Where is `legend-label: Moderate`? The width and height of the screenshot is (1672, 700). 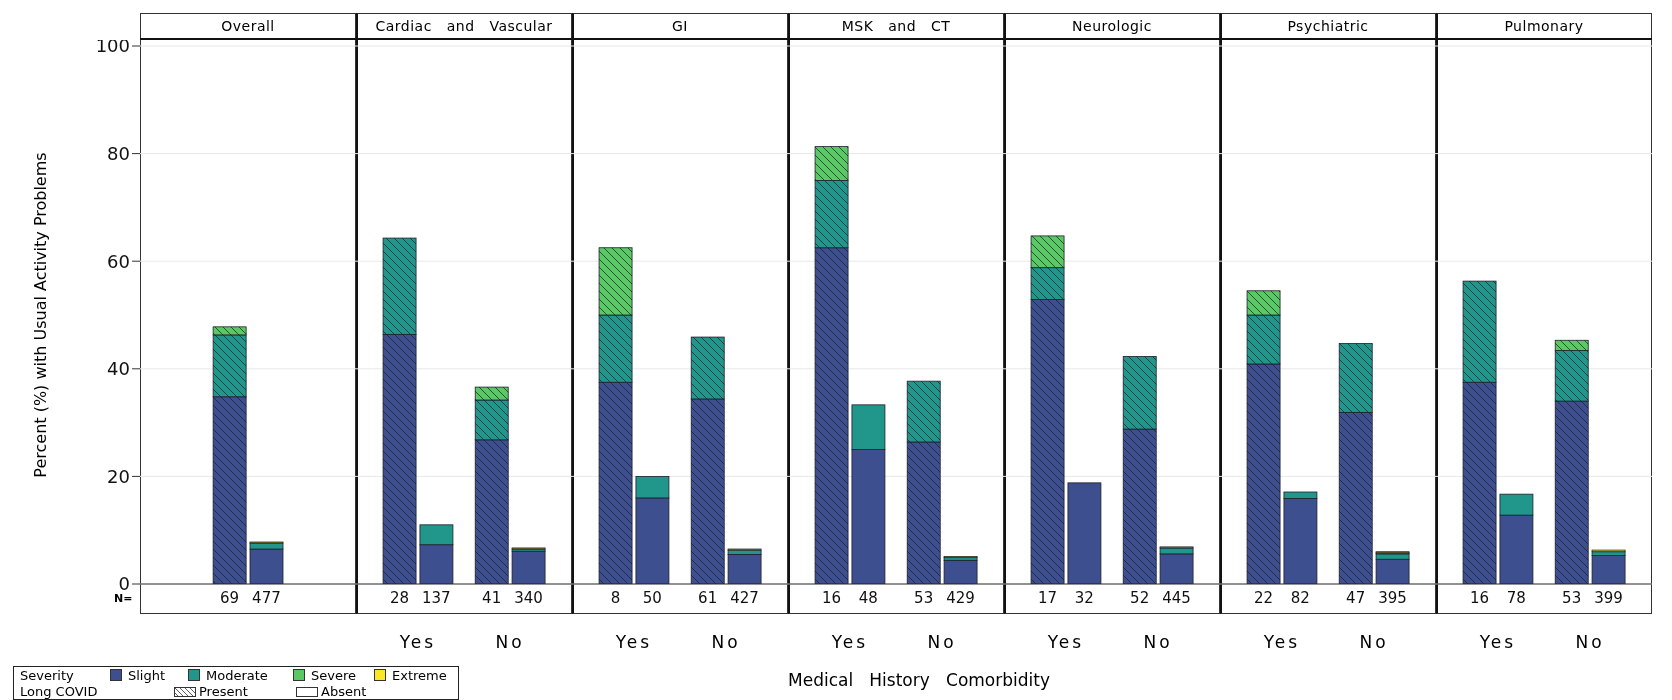 legend-label: Moderate is located at coordinates (236, 675).